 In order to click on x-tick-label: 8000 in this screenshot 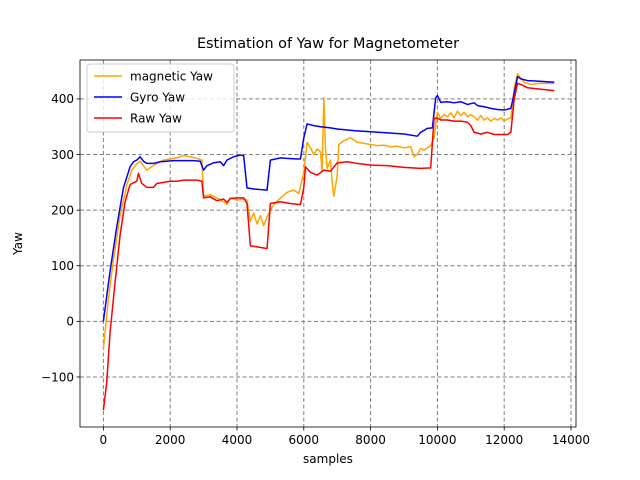, I will do `click(370, 440)`.